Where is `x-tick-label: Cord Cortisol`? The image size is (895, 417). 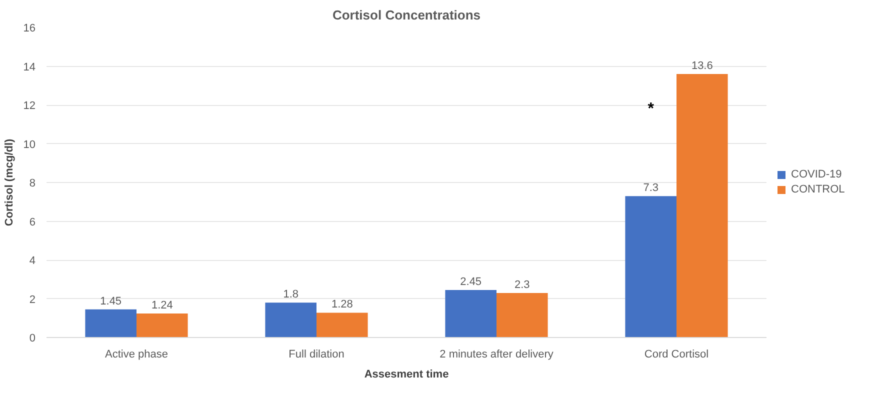
x-tick-label: Cord Cortisol is located at coordinates (676, 354).